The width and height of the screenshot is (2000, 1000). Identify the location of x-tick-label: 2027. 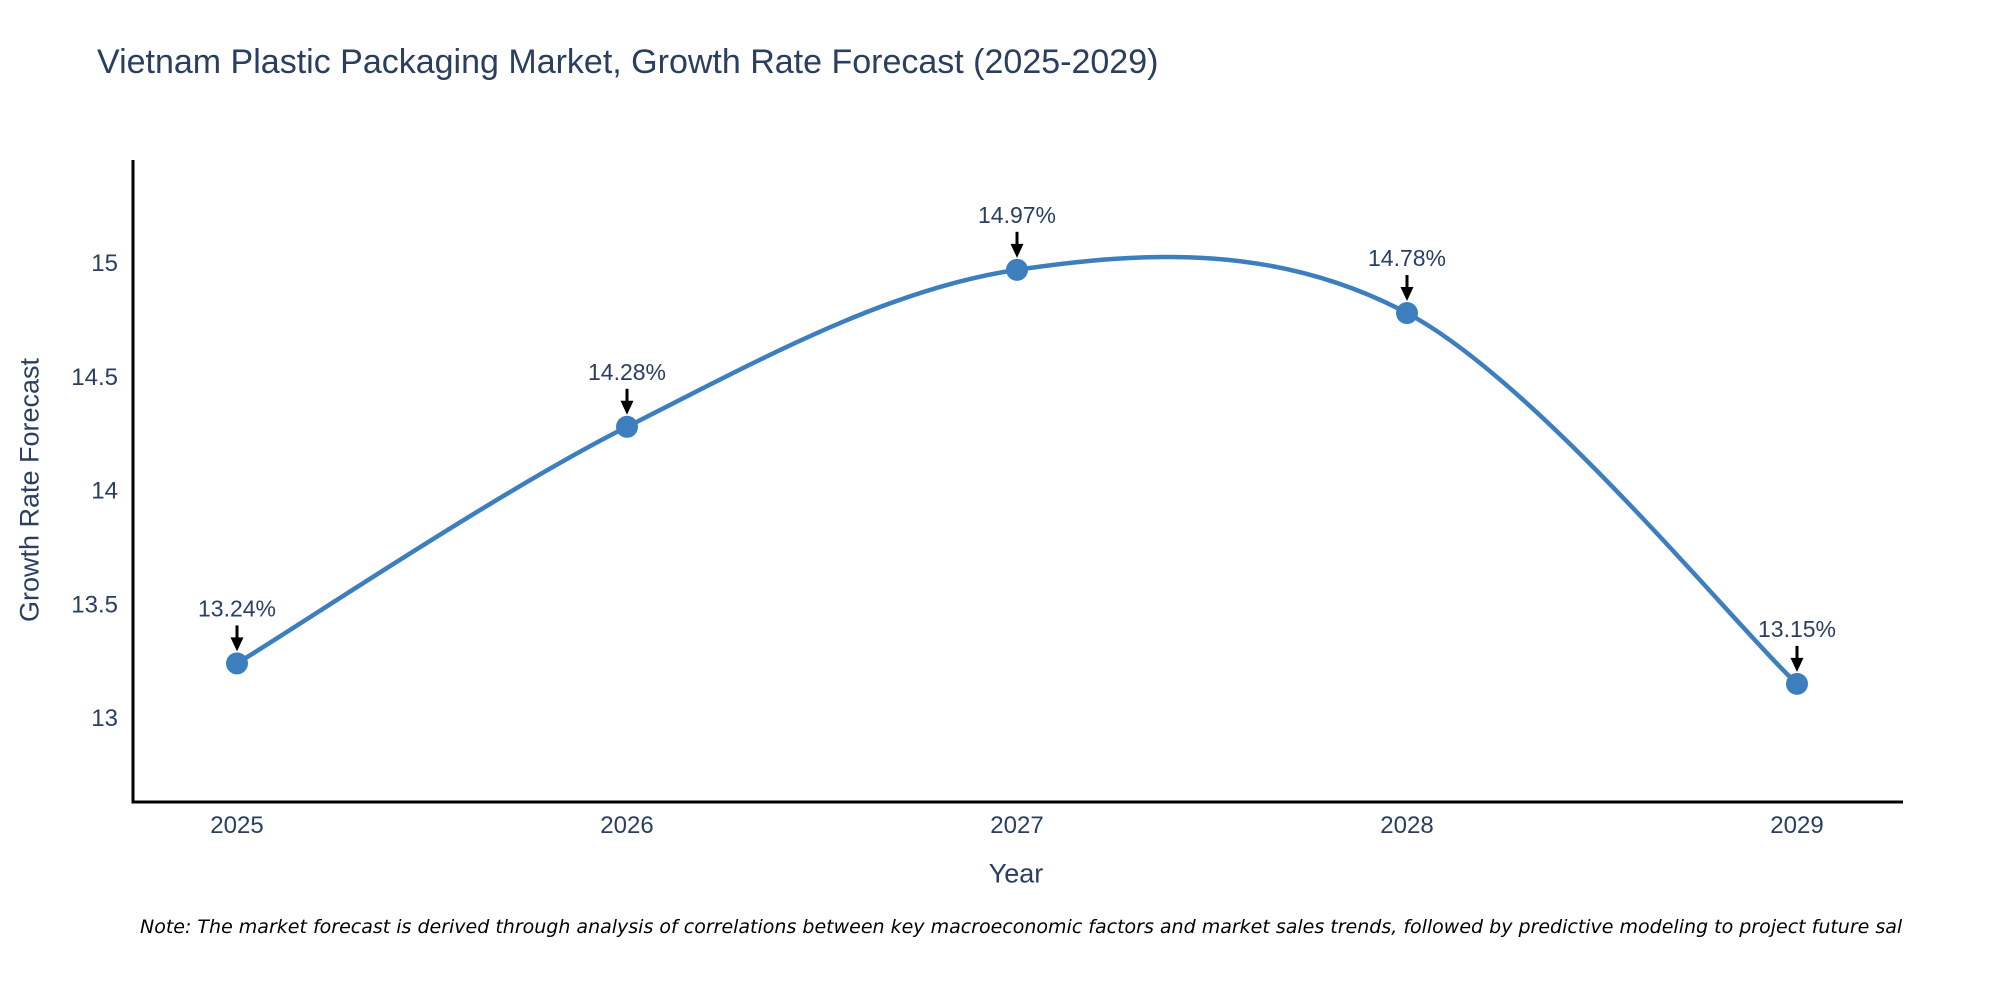
(1016, 825).